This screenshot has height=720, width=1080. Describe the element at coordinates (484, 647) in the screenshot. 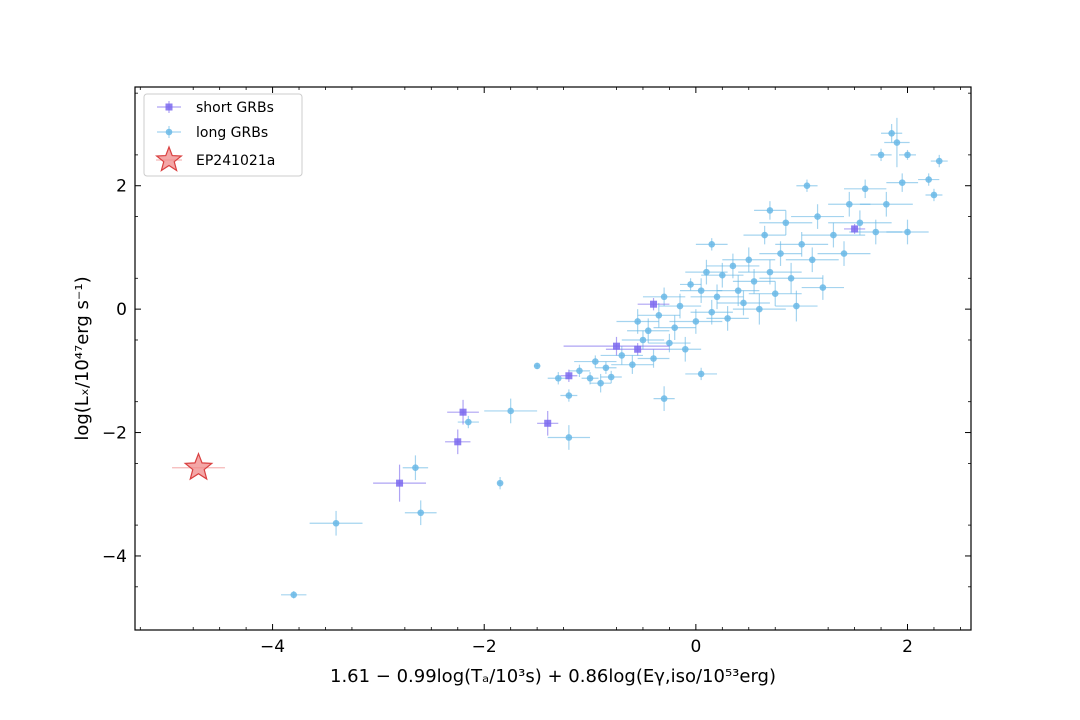

I see `x-tick-label: −2` at that location.